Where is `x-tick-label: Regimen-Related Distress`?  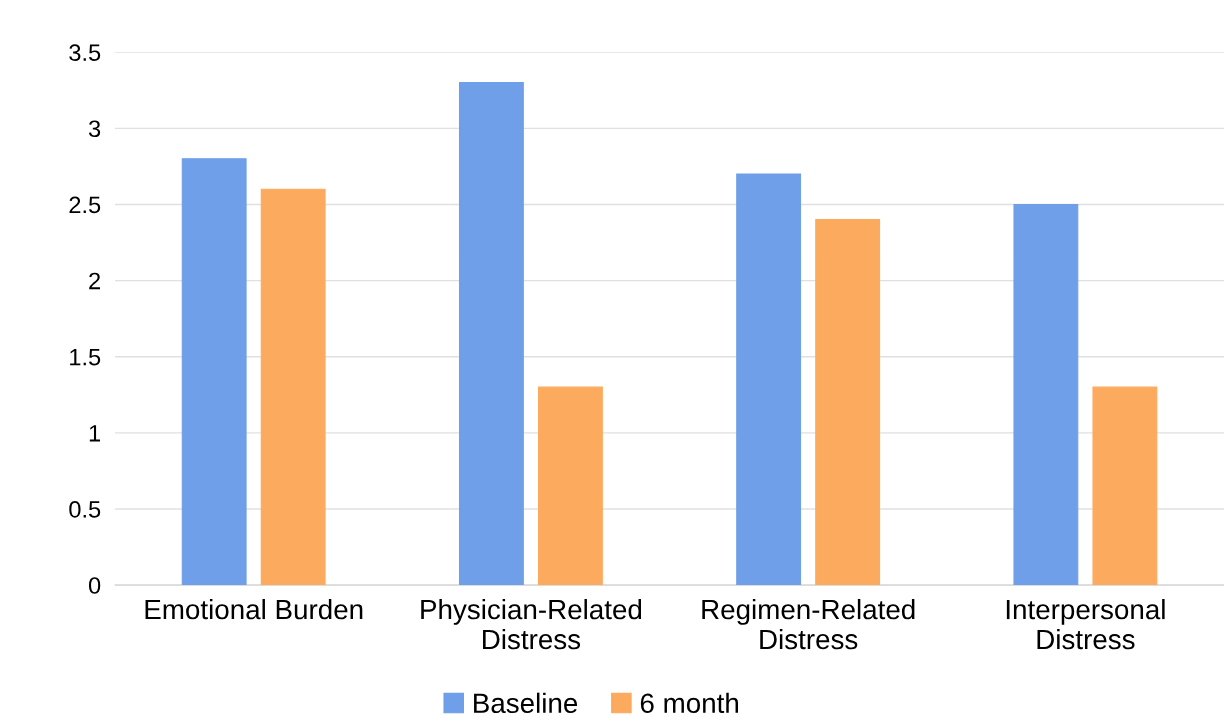 x-tick-label: Regimen-Related Distress is located at coordinates (808, 624).